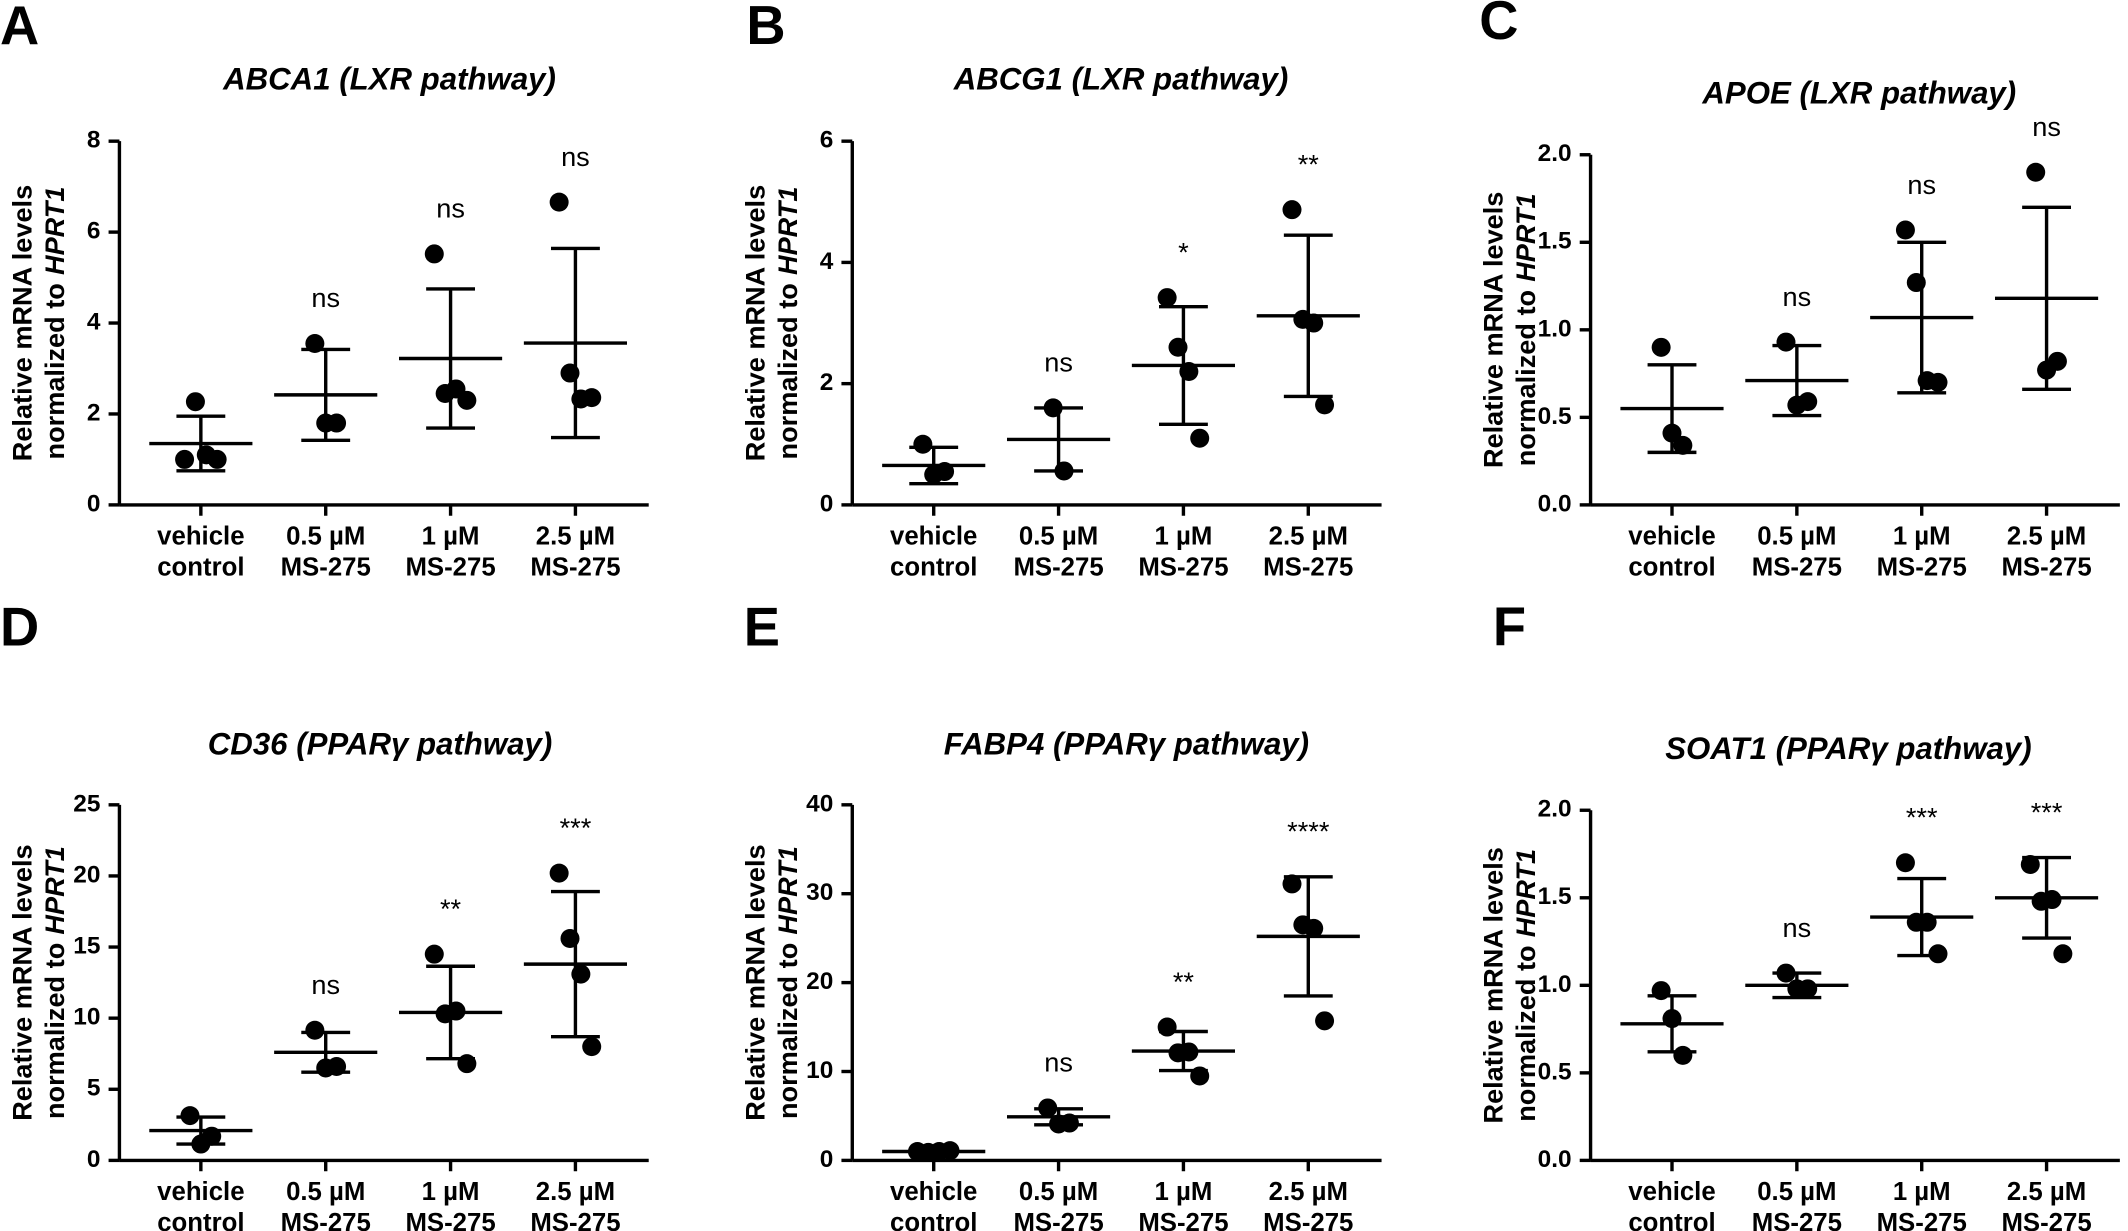 This screenshot has width=2128, height=1231. I want to click on chart-title: APOE (LXR pathway), so click(1858, 92).